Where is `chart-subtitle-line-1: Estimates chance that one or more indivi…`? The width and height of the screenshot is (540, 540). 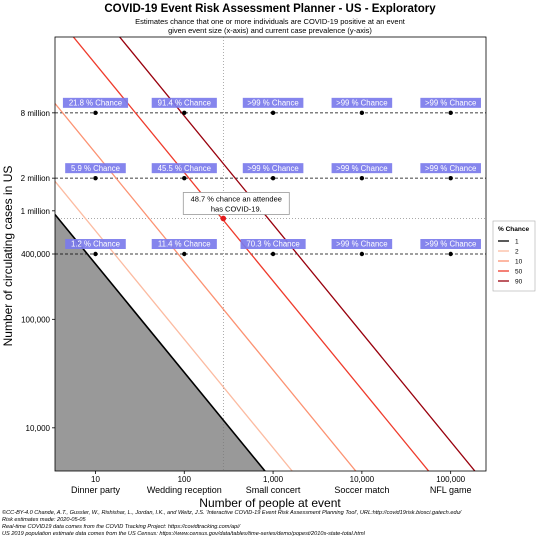
chart-subtitle-line-1: Estimates chance that one or more indivi… is located at coordinates (270, 21).